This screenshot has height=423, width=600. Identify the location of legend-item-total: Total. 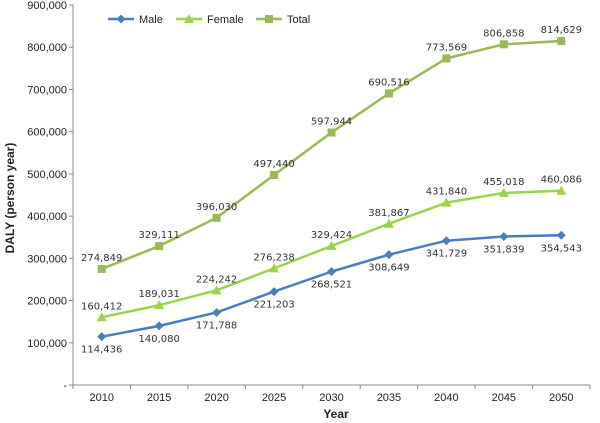
(283, 20).